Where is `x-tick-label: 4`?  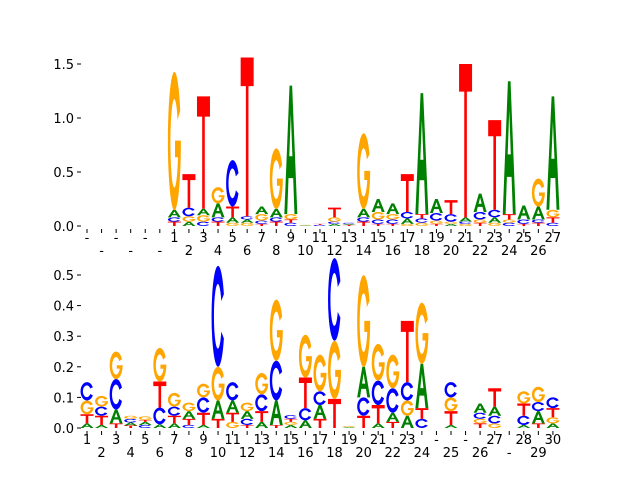
x-tick-label: 4 is located at coordinates (218, 251).